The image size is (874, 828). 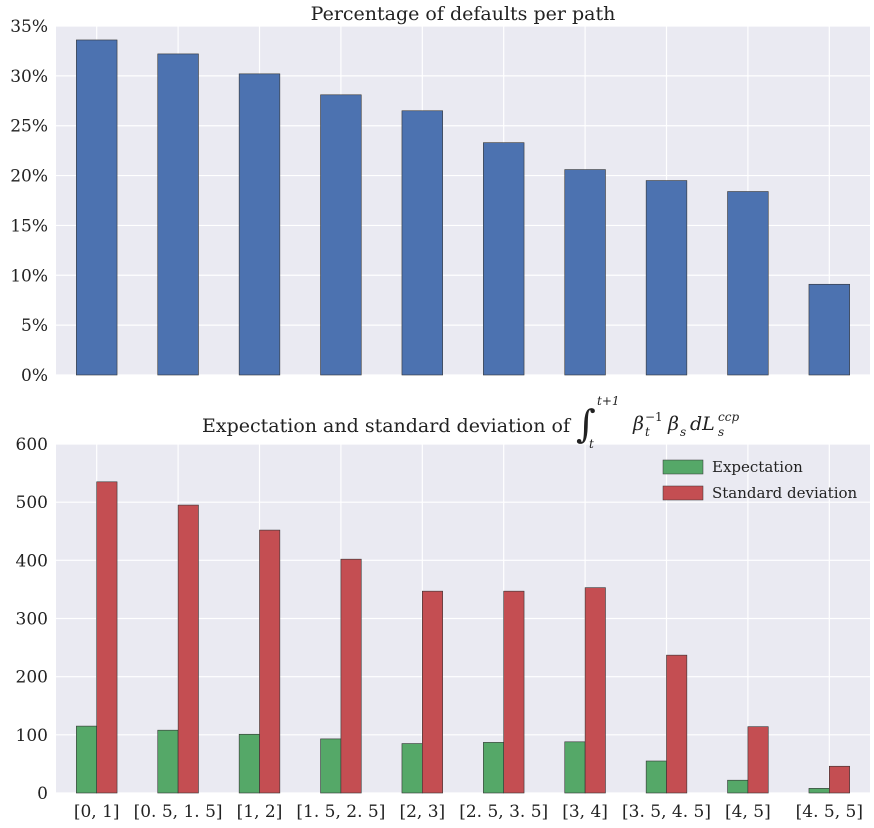 I want to click on legend-swatch-standard-deviation, so click(x=683, y=493).